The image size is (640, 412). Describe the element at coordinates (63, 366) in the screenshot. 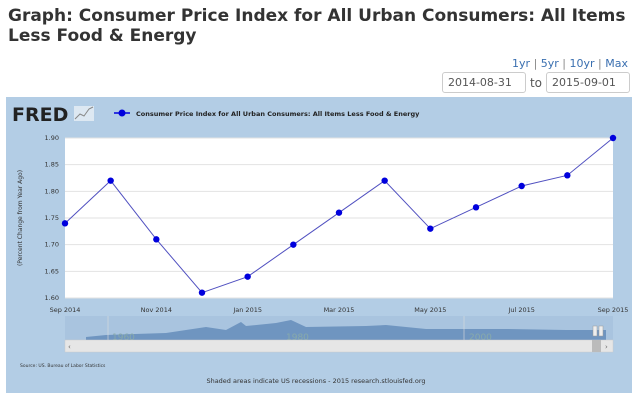

I see `source-text: Source: US. Bureau of Labor Statistics` at that location.